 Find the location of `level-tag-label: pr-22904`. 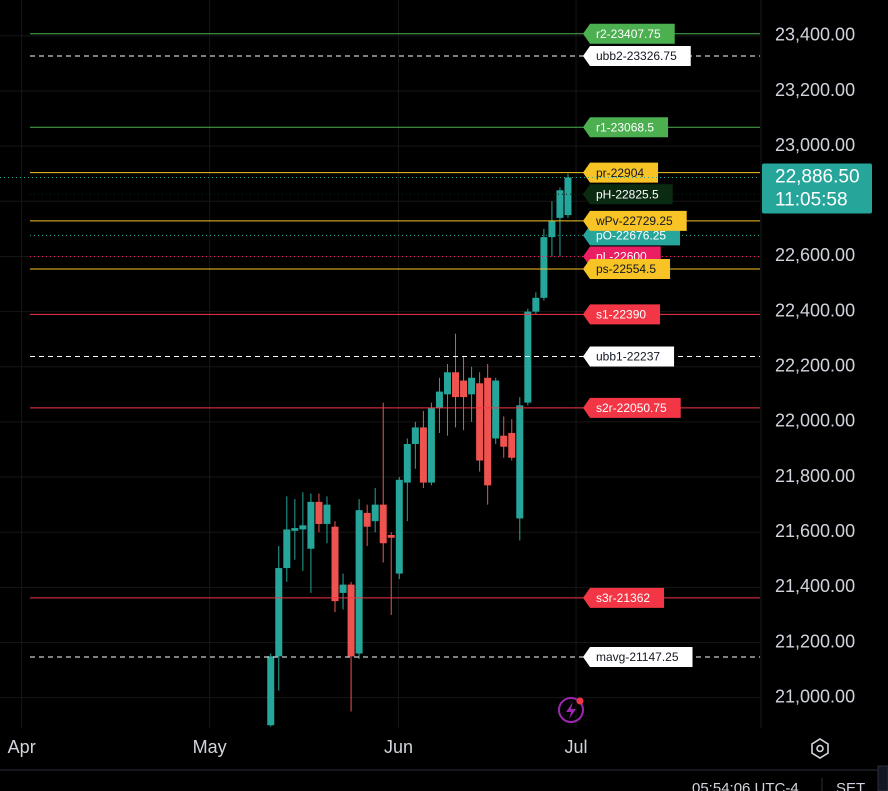

level-tag-label: pr-22904 is located at coordinates (620, 173).